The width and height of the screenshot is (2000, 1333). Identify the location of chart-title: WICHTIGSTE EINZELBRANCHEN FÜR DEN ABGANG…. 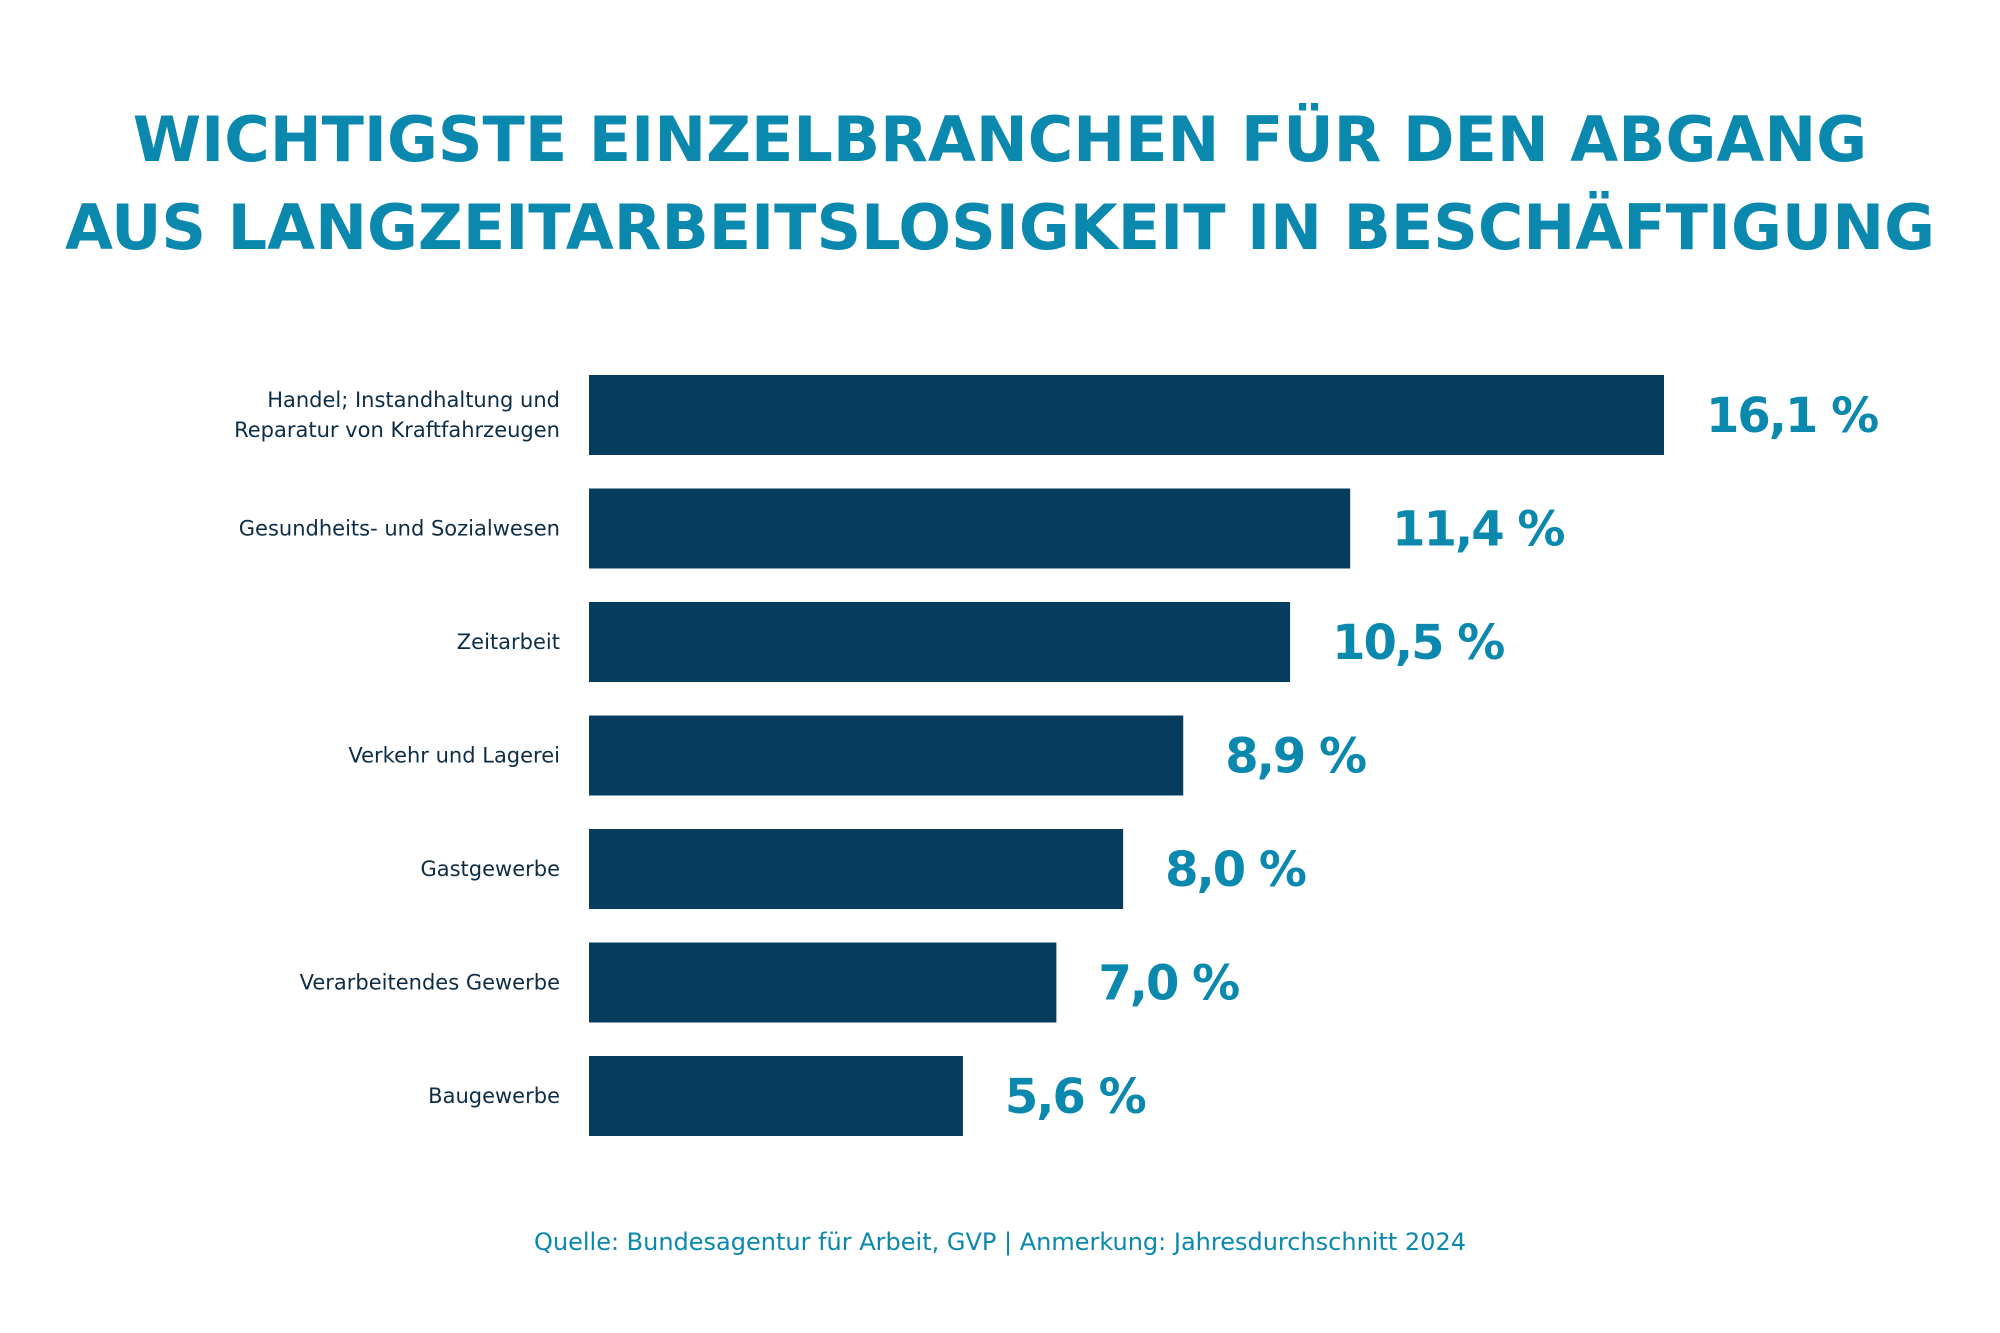
(1000, 184).